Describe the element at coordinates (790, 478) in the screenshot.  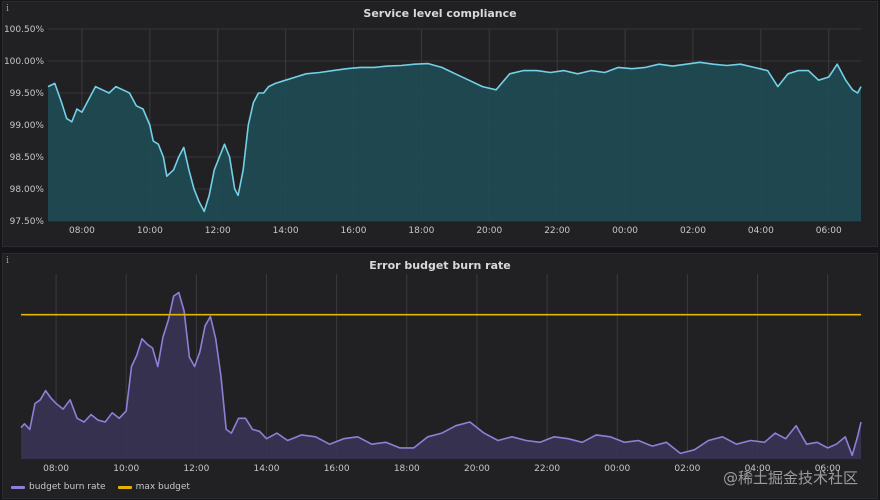
I see `watermark: @稀土掘金技术社区` at that location.